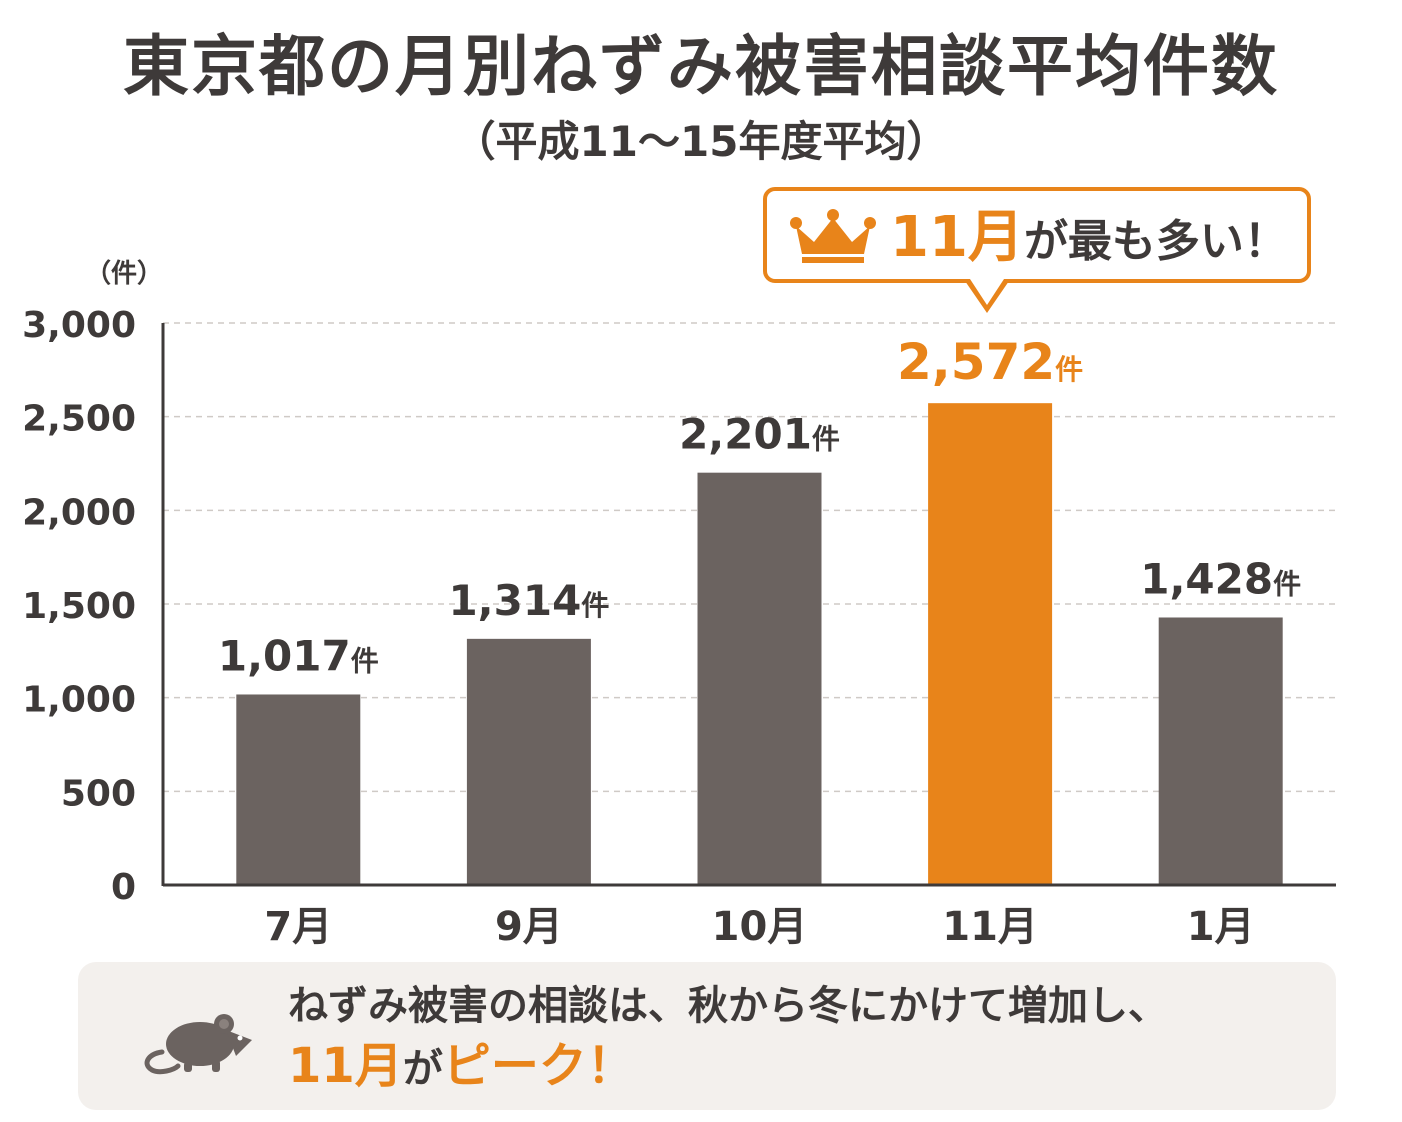 This screenshot has height=1122, width=1402. I want to click on summary-month: 11月, so click(345, 1066).